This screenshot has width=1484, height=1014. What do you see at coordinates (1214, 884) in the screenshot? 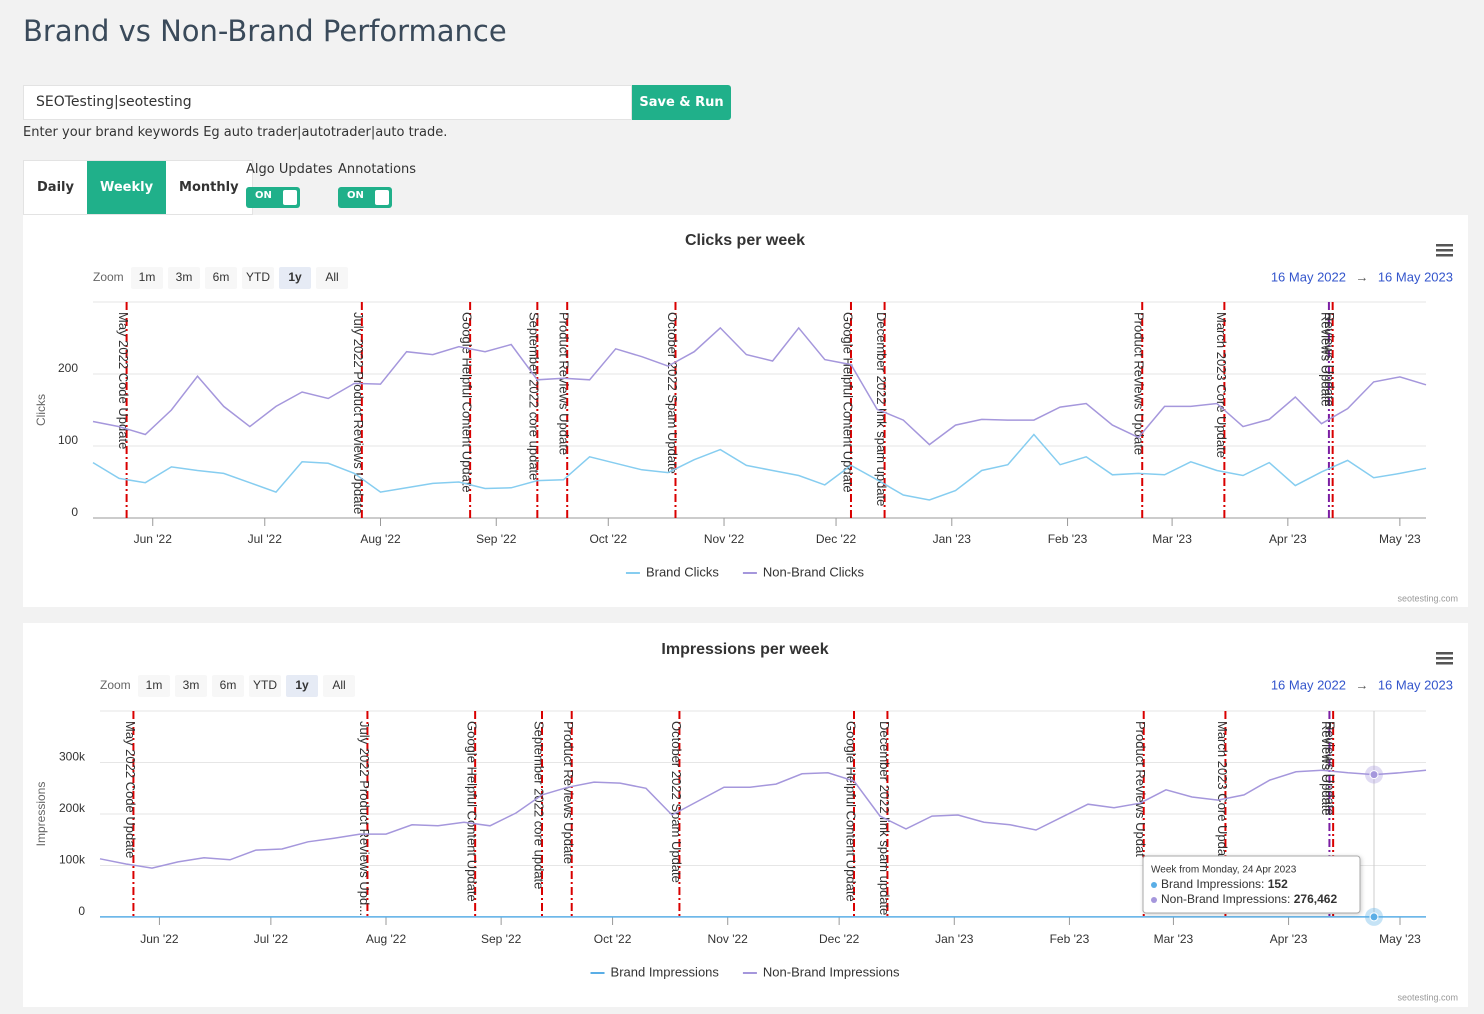
I see `tooltip-row-label: Brand Impressions:` at bounding box center [1214, 884].